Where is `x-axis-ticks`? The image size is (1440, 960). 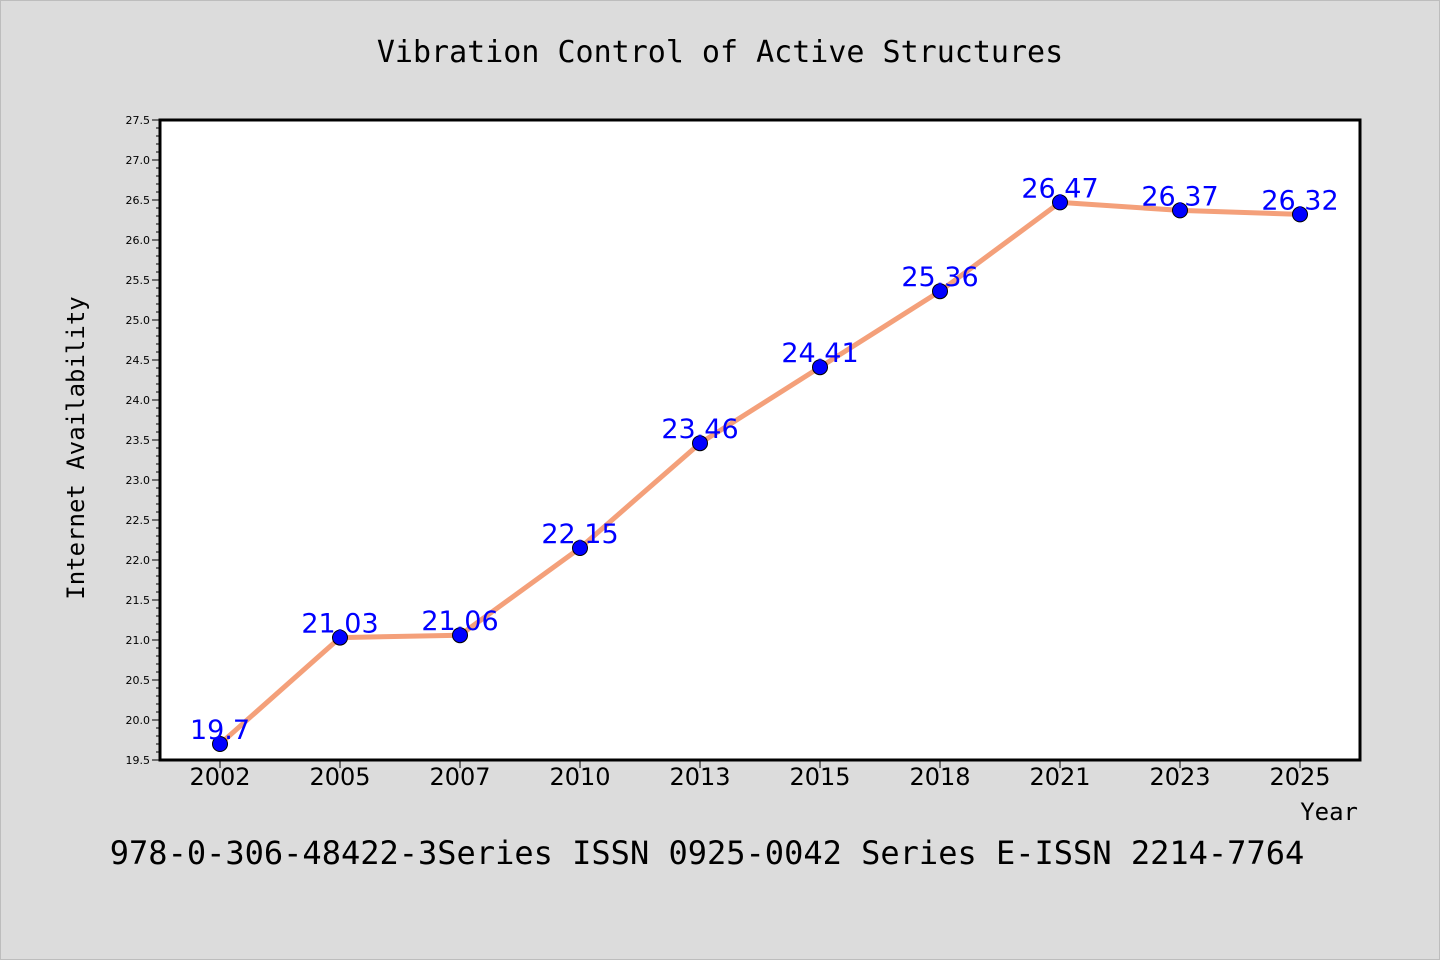
x-axis-ticks is located at coordinates (760, 764).